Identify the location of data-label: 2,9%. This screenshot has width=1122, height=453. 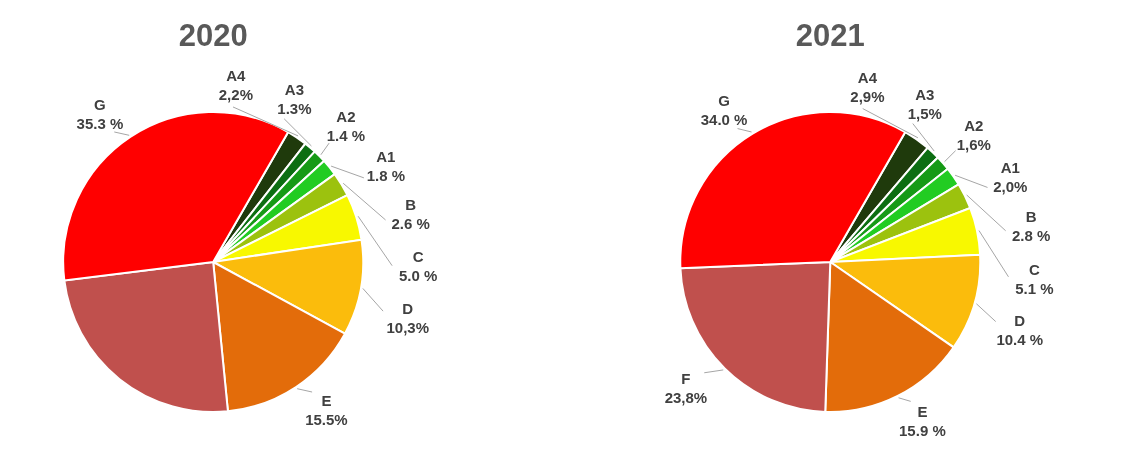
(867, 96).